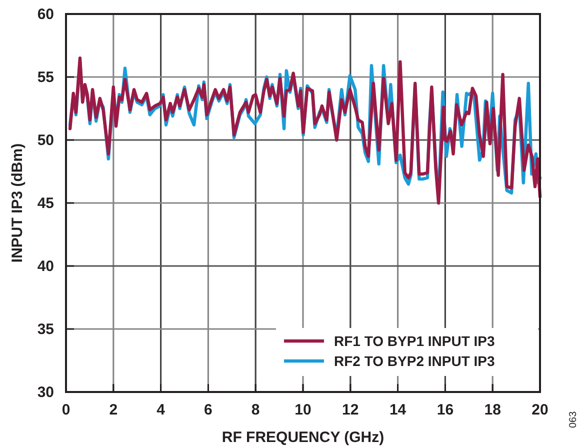  Describe the element at coordinates (303, 410) in the screenshot. I see `x-tick-label: 10` at that location.